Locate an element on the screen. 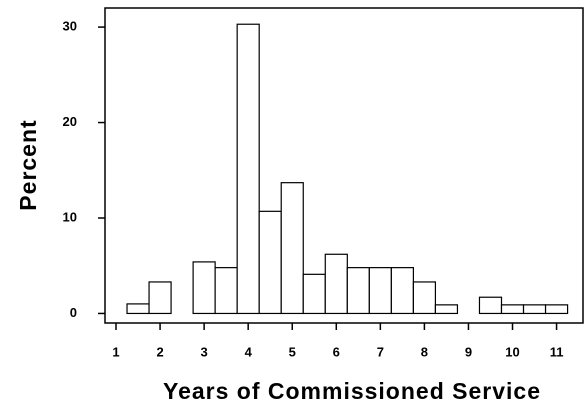 This screenshot has height=408, width=584. x-tick-label: 7 is located at coordinates (380, 351).